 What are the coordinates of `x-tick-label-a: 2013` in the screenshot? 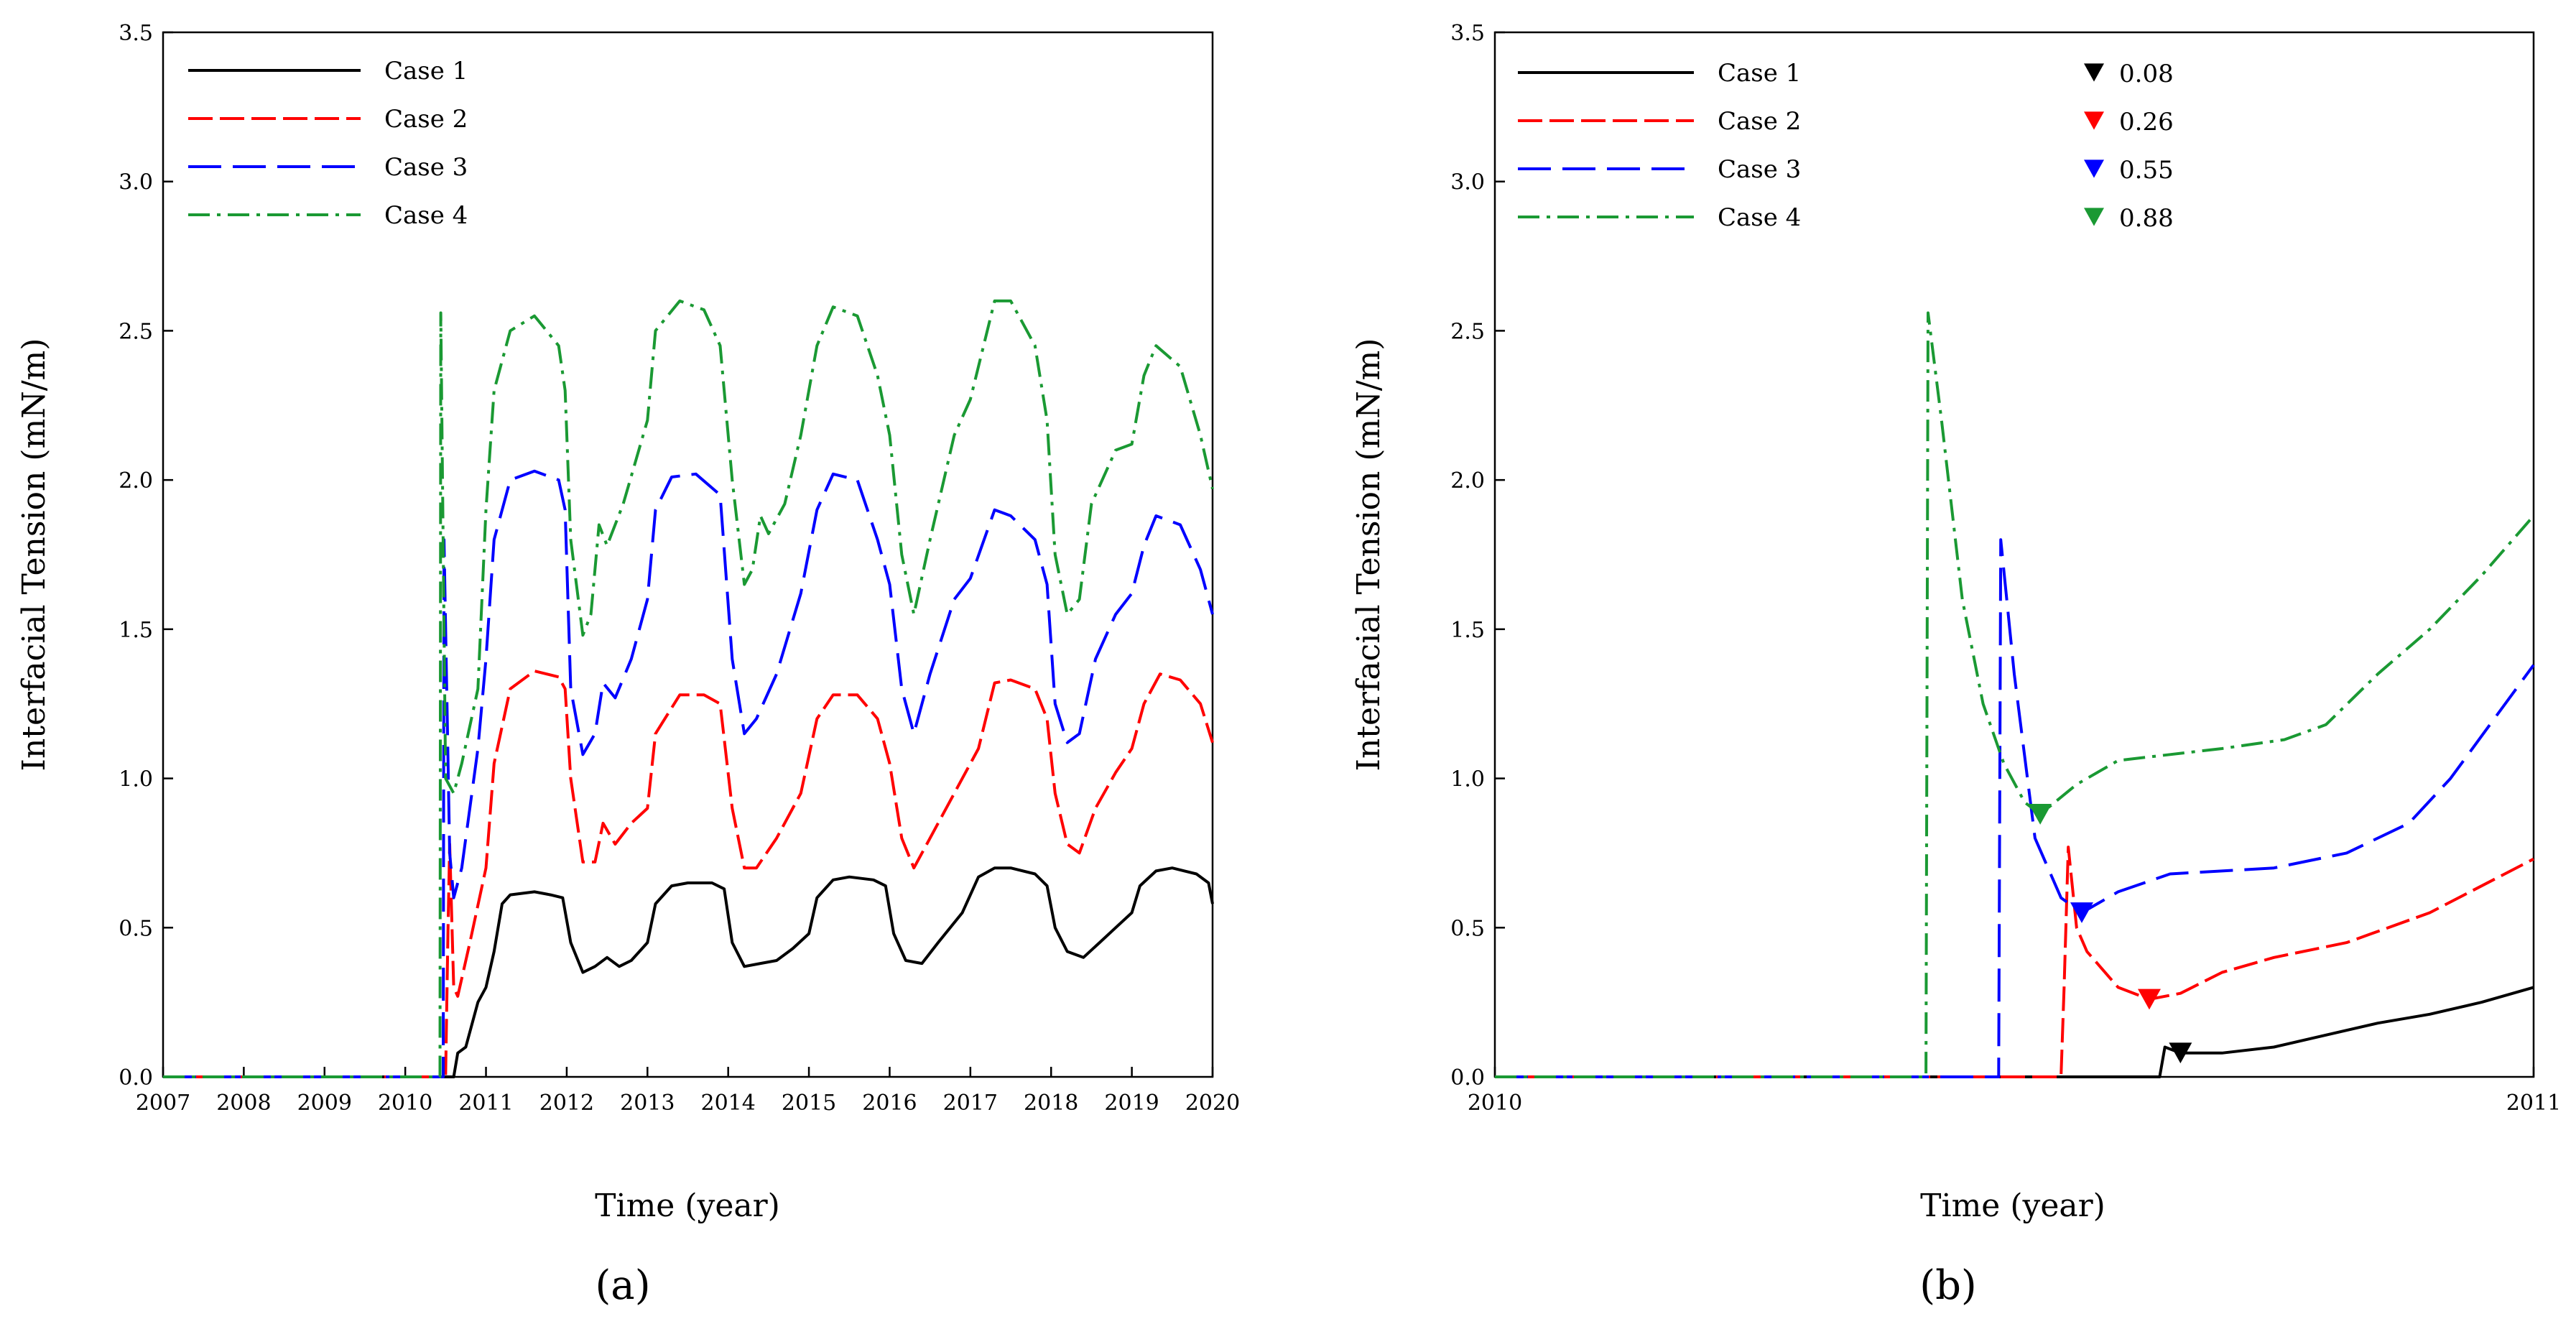 It's located at (647, 1103).